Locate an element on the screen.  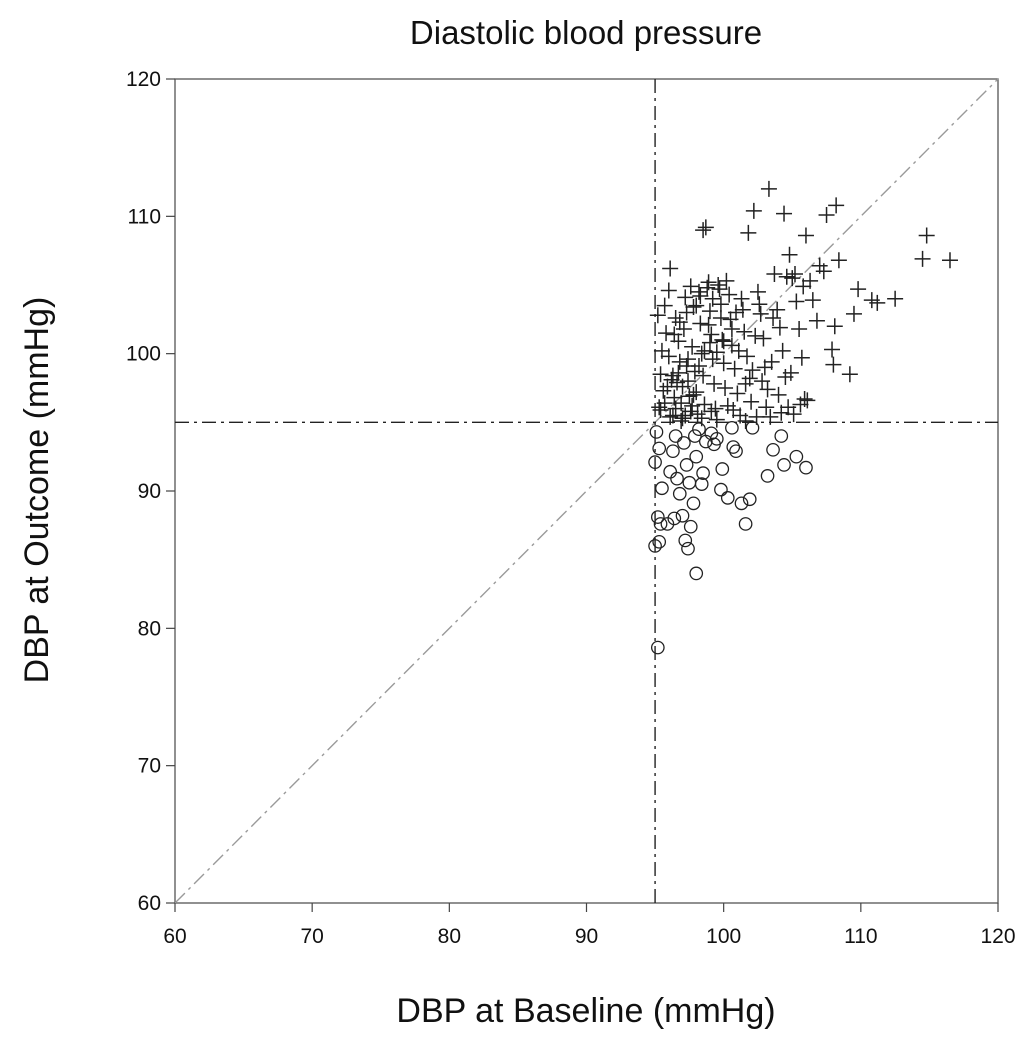
y-axis: 60 70 80 90 100 110 120 is located at coordinates (150, 491).